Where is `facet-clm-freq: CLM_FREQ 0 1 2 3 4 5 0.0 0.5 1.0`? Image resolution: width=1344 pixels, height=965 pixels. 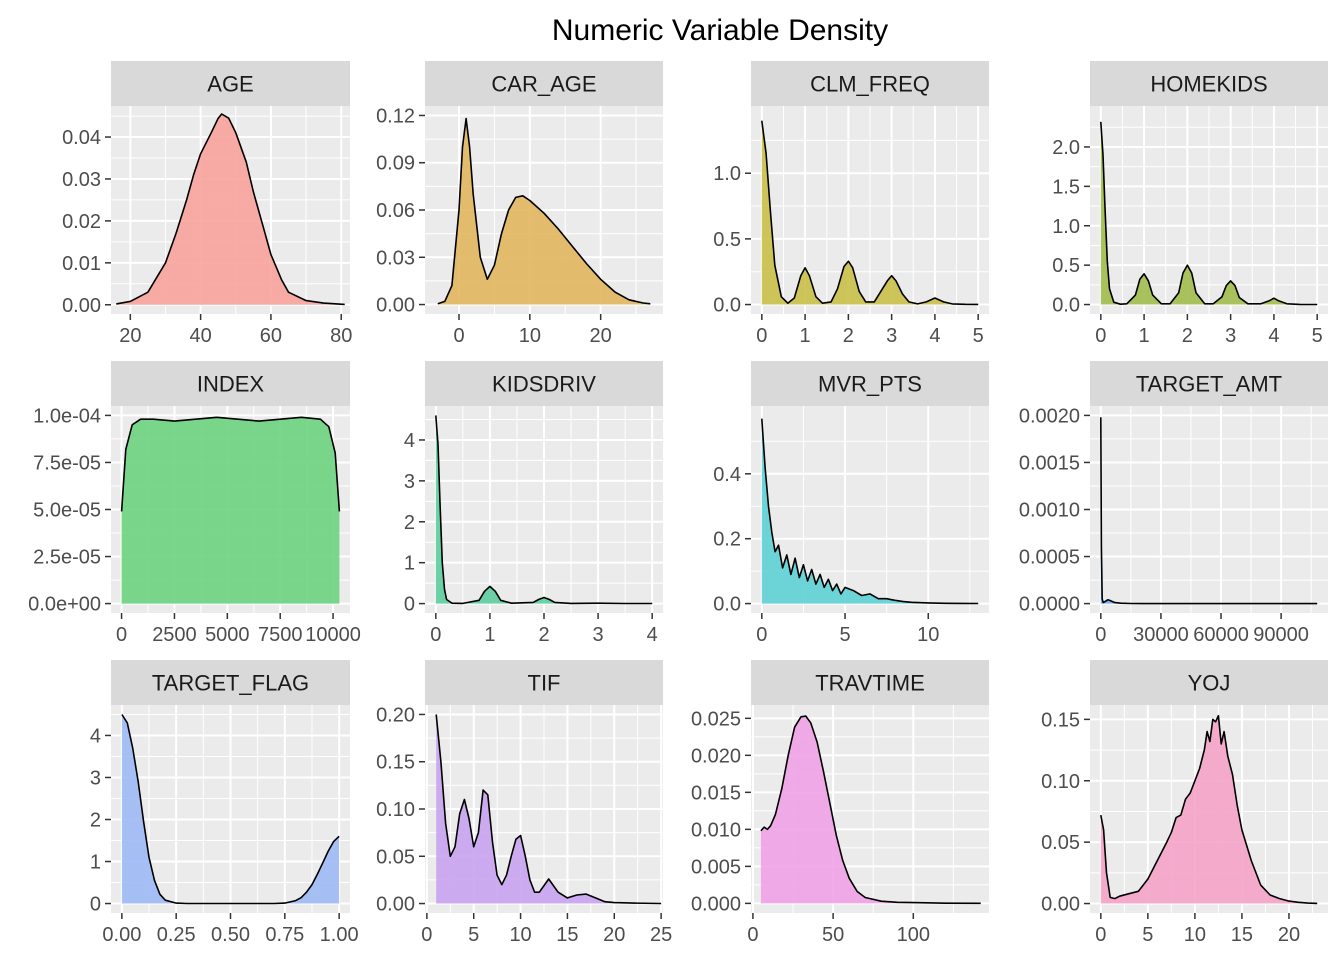 facet-clm-freq: CLM_FREQ 0 1 2 3 4 5 0.0 0.5 1.0 is located at coordinates (851, 204).